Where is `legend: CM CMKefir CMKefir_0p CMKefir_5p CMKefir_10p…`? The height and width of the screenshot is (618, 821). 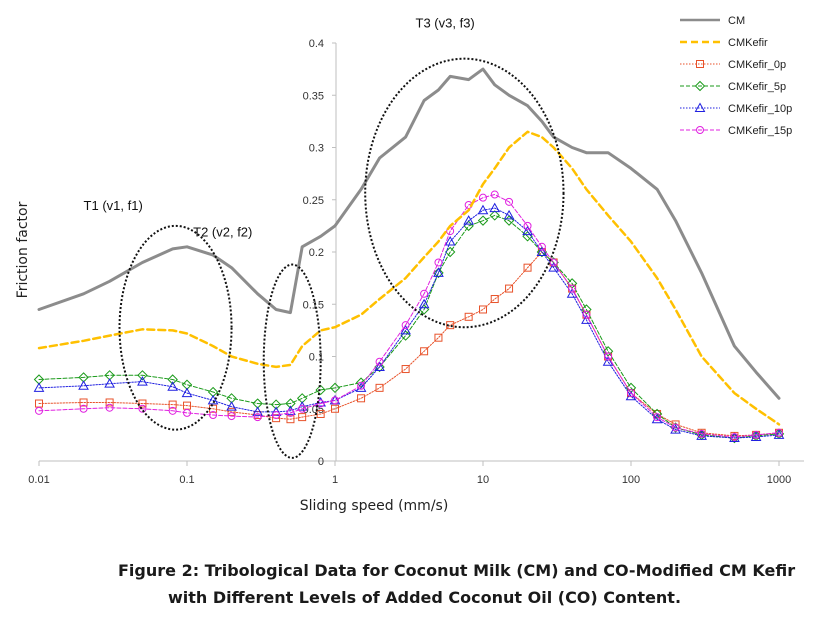 legend: CM CMKefir CMKefir_0p CMKefir_5p CMKefir_10p… is located at coordinates (736, 76).